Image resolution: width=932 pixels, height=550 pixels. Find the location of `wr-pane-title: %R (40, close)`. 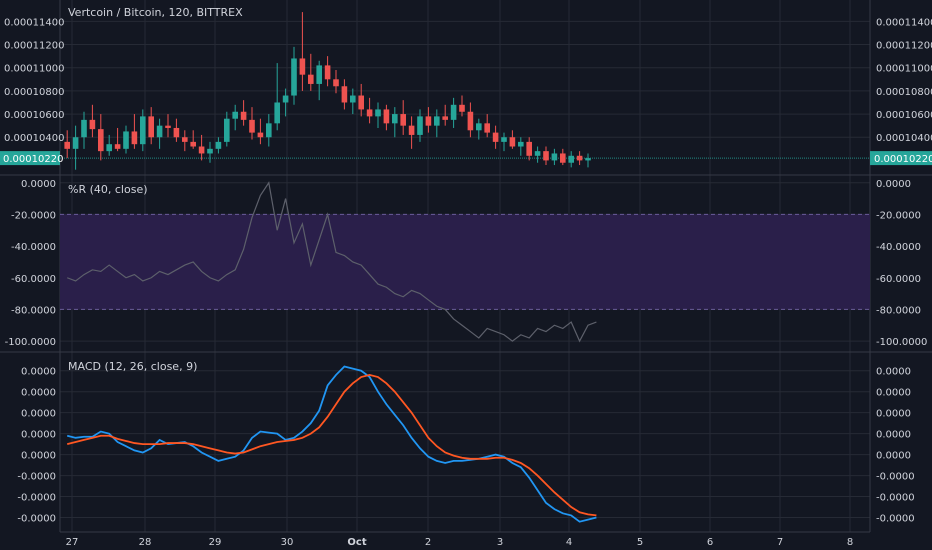

wr-pane-title: %R (40, close) is located at coordinates (108, 189).